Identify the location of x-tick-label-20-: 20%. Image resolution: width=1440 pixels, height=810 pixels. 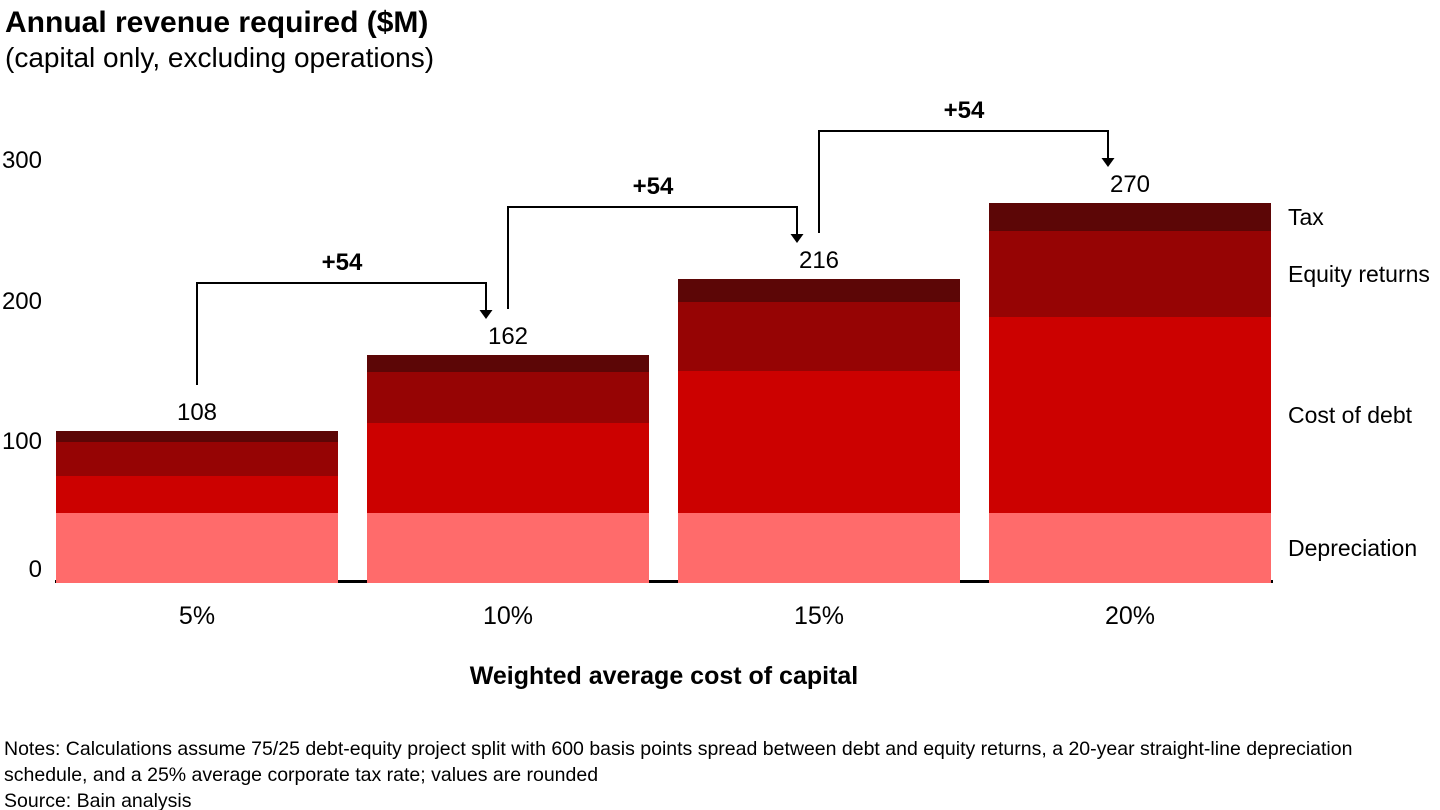
(1130, 616).